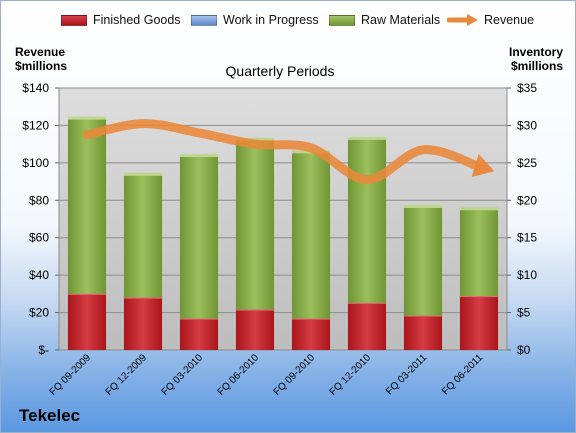 Image resolution: width=576 pixels, height=433 pixels. Describe the element at coordinates (527, 125) in the screenshot. I see `right-axis-tick-label: $30` at that location.